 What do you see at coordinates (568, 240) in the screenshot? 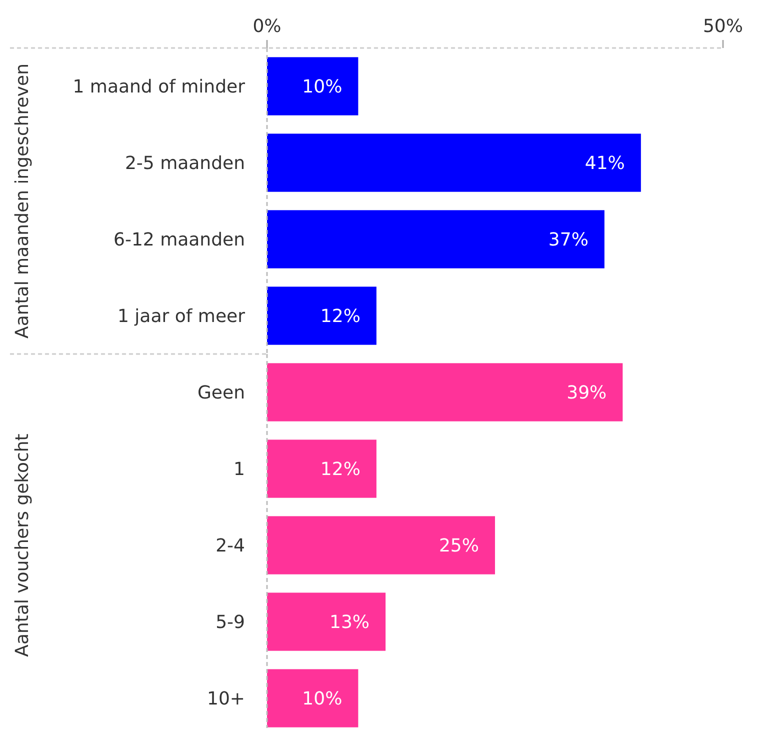
I see `data-label: 37%` at bounding box center [568, 240].